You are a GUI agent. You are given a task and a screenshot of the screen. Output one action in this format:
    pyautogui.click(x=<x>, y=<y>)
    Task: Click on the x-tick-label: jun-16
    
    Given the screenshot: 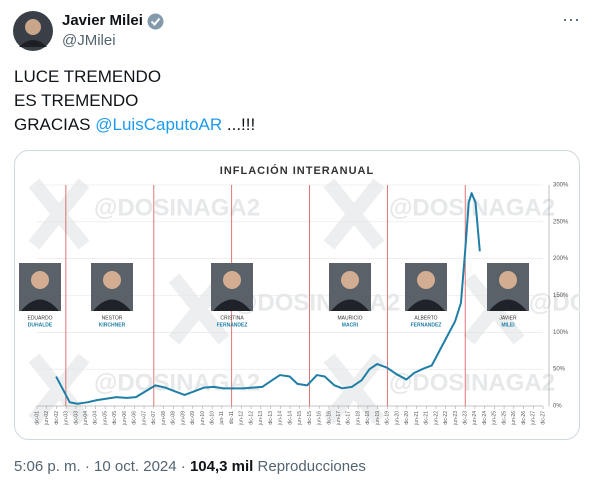 What is the action you would take?
    pyautogui.click(x=320, y=418)
    